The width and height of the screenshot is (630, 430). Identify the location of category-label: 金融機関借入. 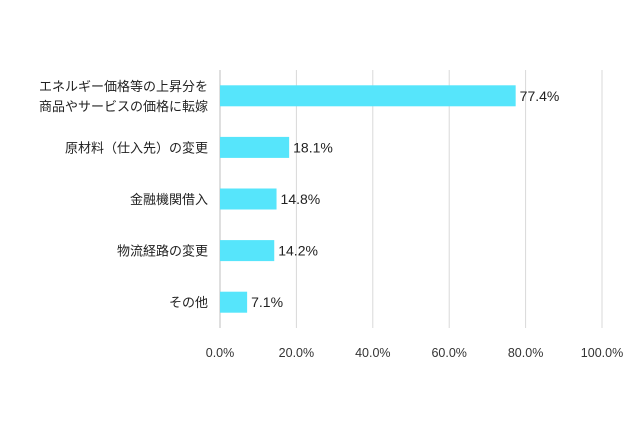
(169, 200).